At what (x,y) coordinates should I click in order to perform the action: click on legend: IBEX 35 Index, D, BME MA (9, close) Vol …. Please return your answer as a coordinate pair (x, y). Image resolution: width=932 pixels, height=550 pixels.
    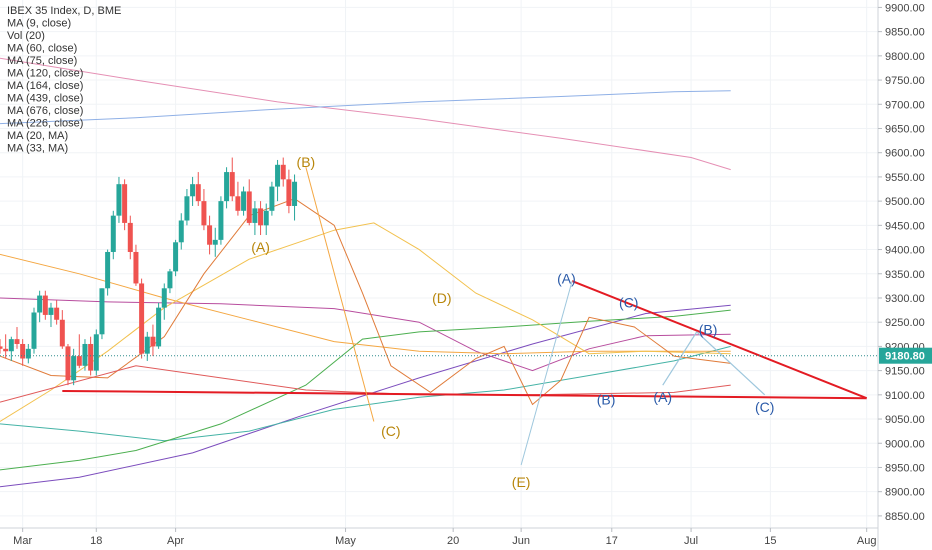
    Looking at the image, I should click on (64, 80).